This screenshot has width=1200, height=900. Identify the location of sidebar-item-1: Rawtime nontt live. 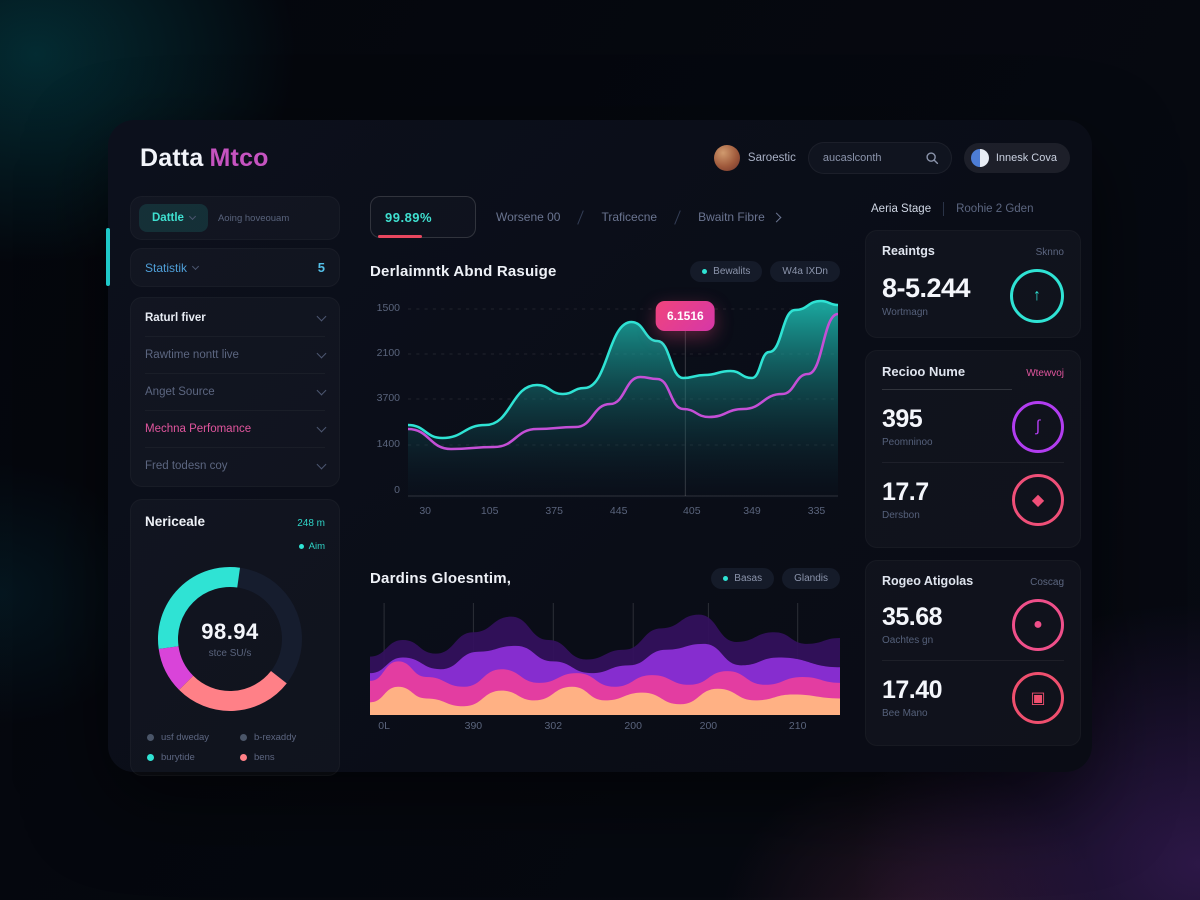
(236, 354).